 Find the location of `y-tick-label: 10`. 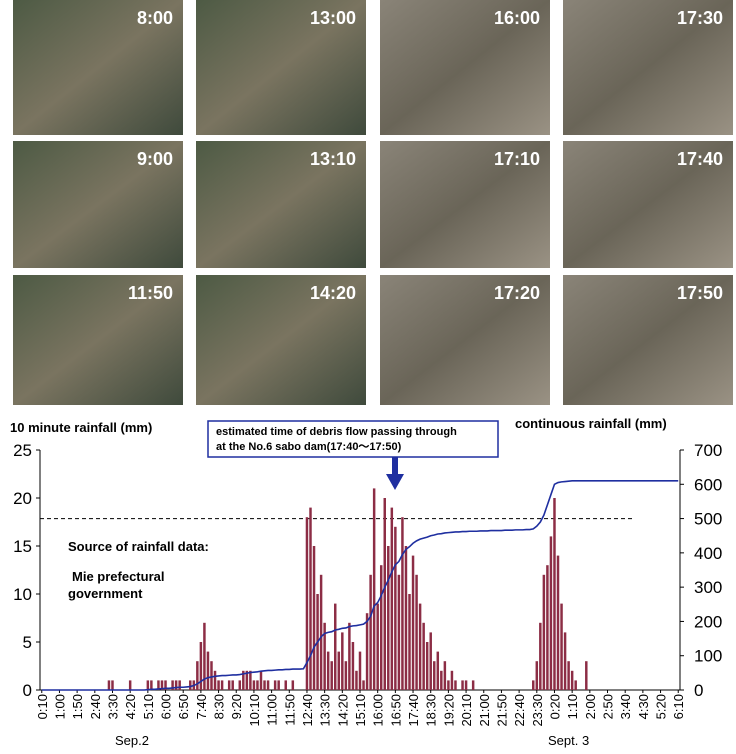

y-tick-label: 10 is located at coordinates (22, 594).